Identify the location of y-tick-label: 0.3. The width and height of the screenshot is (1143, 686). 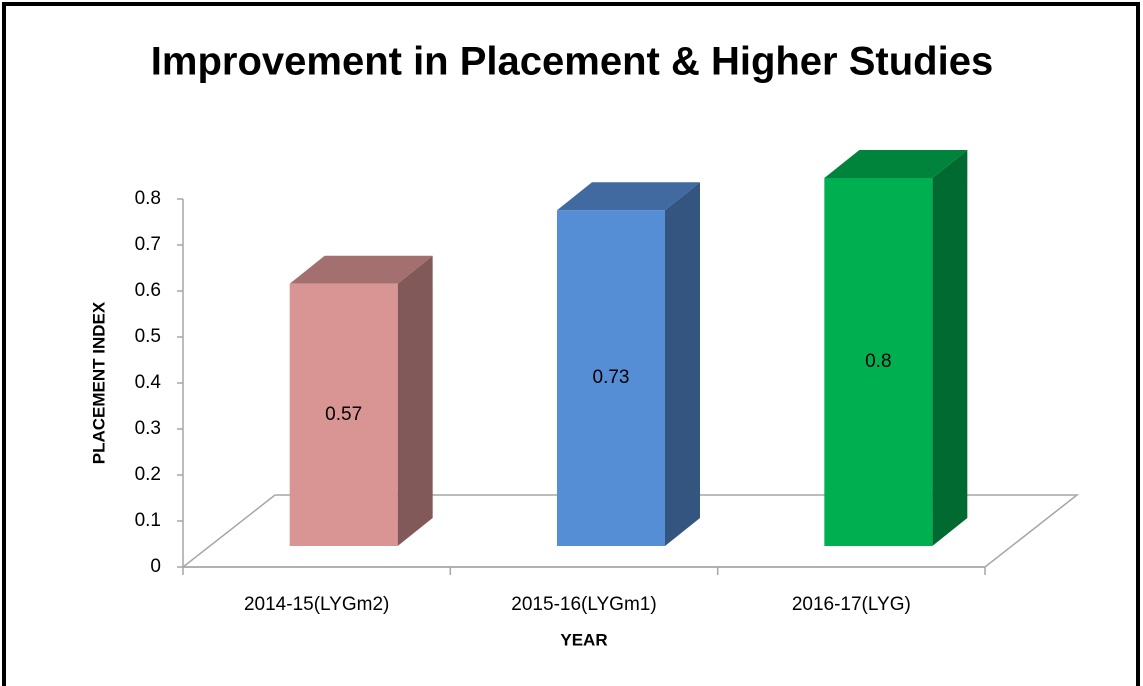
(148, 428).